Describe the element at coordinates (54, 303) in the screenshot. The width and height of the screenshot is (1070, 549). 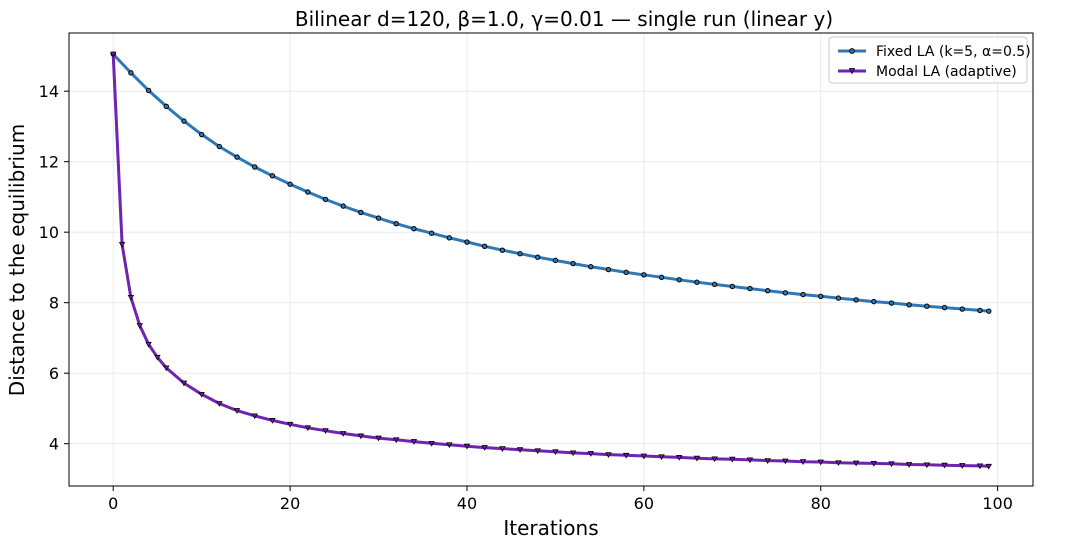
I see `y-tick-label: 8` at that location.